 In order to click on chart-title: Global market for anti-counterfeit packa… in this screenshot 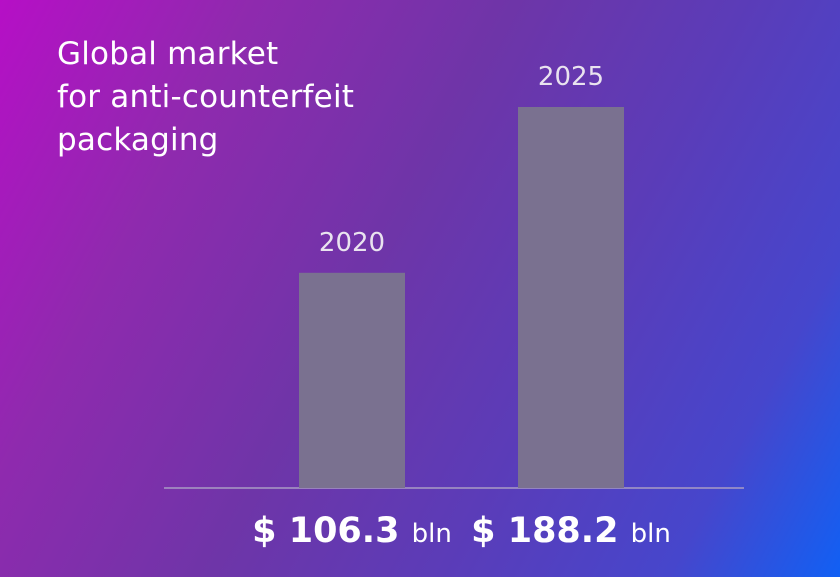, I will do `click(237, 97)`.